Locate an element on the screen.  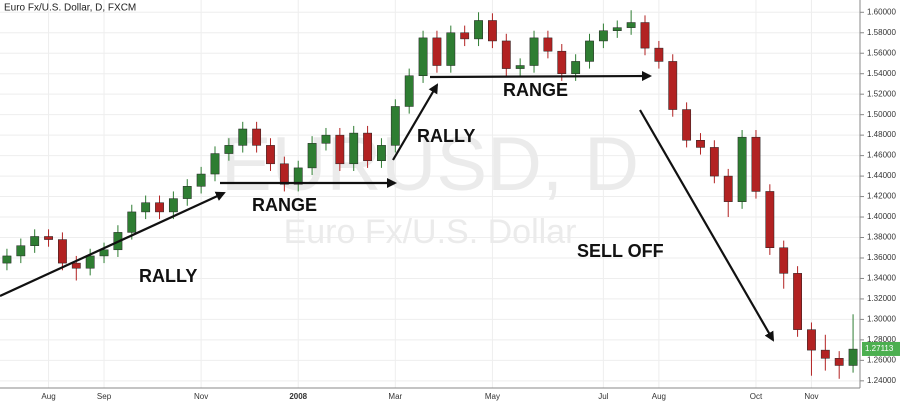
y-tick-label: 1.50000 is located at coordinates (881, 114).